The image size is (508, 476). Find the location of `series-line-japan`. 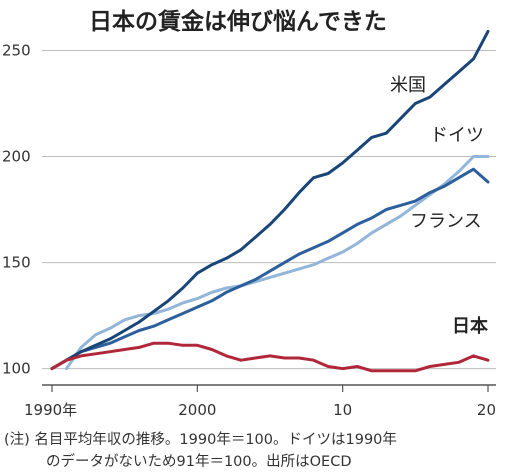

series-line-japan is located at coordinates (270, 357).